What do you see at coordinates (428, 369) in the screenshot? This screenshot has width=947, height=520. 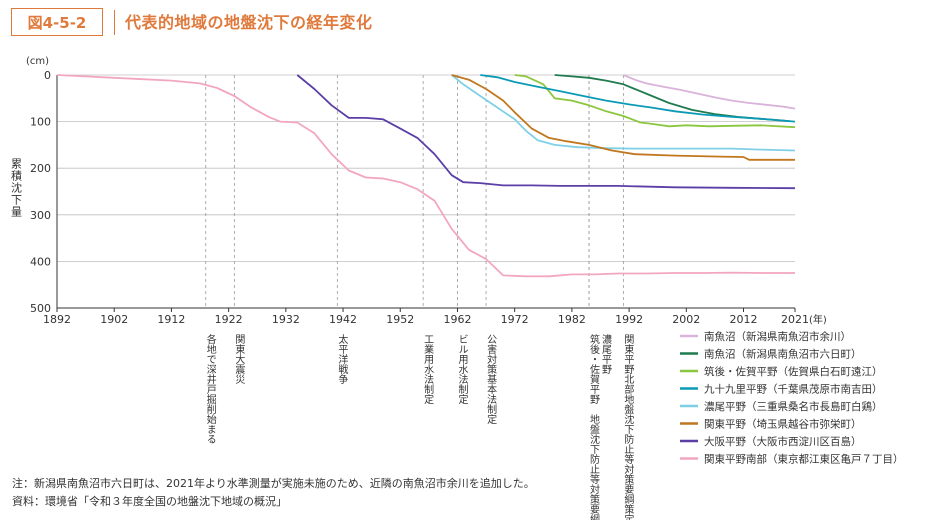 I see `event-label: 工業用水法制定` at bounding box center [428, 369].